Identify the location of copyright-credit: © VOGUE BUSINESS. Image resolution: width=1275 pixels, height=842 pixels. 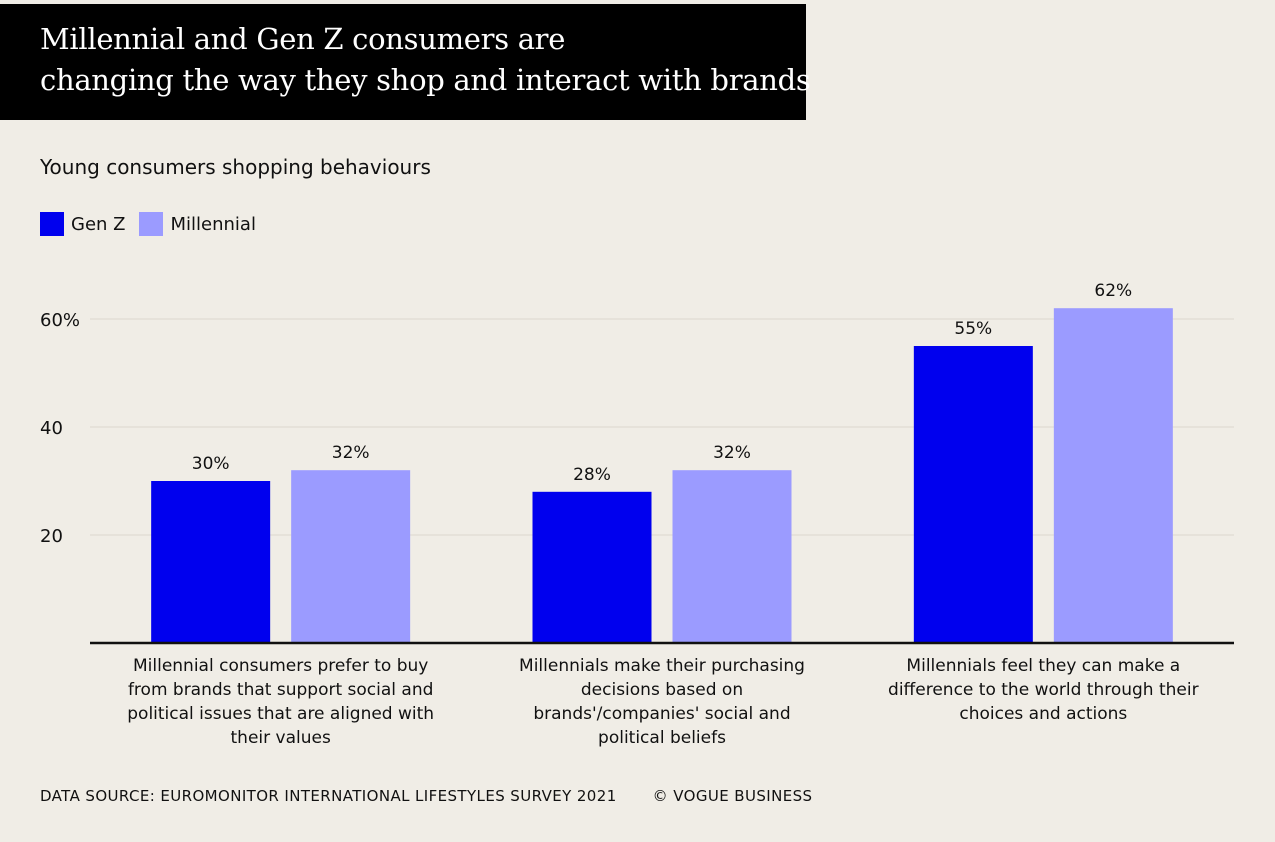
(732, 796).